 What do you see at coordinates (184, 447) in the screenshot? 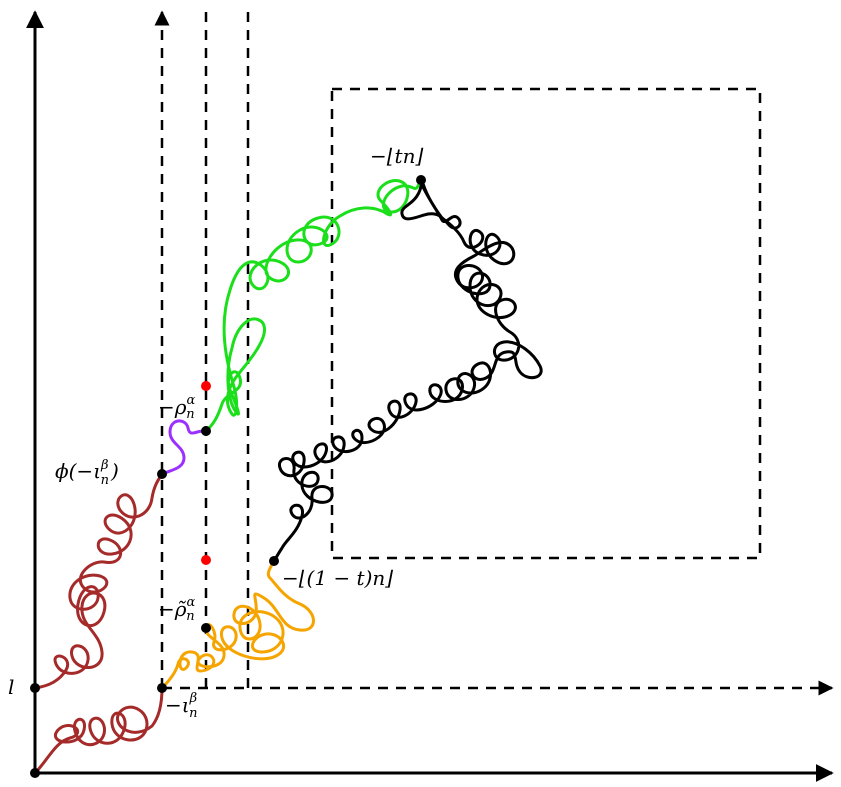
I see `path-purple` at bounding box center [184, 447].